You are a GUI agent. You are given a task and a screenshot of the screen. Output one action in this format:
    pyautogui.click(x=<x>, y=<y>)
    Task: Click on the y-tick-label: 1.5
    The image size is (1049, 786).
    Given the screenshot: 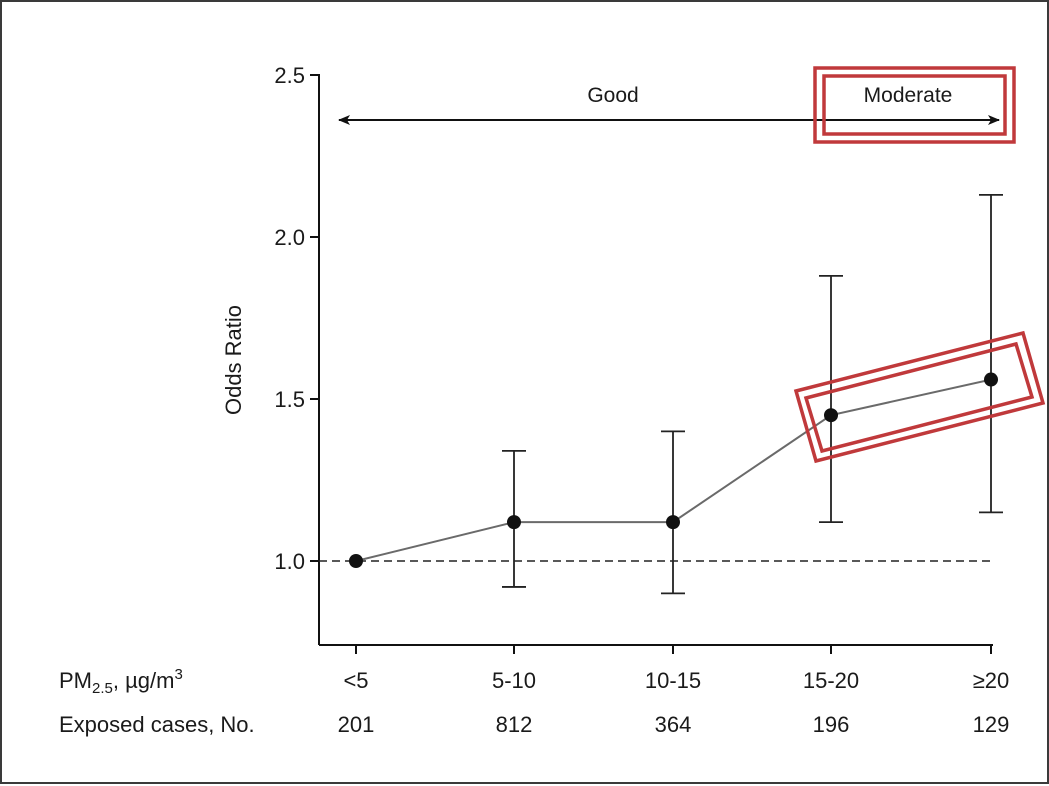 What is the action you would take?
    pyautogui.click(x=289, y=399)
    